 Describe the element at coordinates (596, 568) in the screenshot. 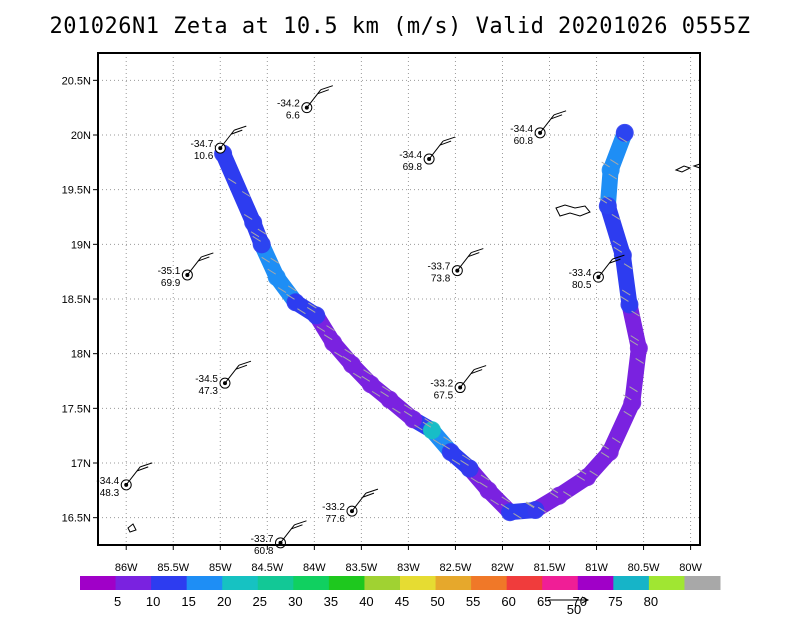

I see `x-tick-label: 81W` at that location.